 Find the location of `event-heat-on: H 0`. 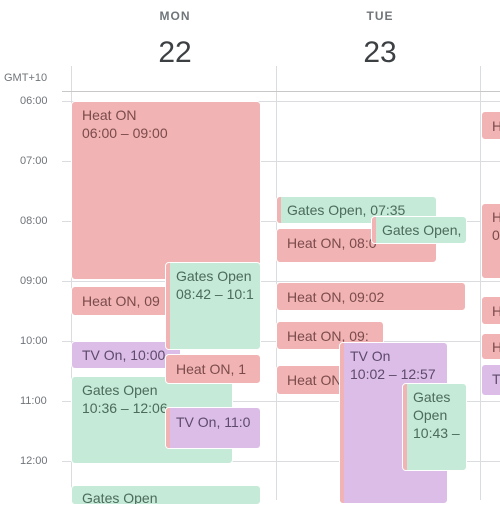

event-heat-on: H 0 is located at coordinates (490, 241).